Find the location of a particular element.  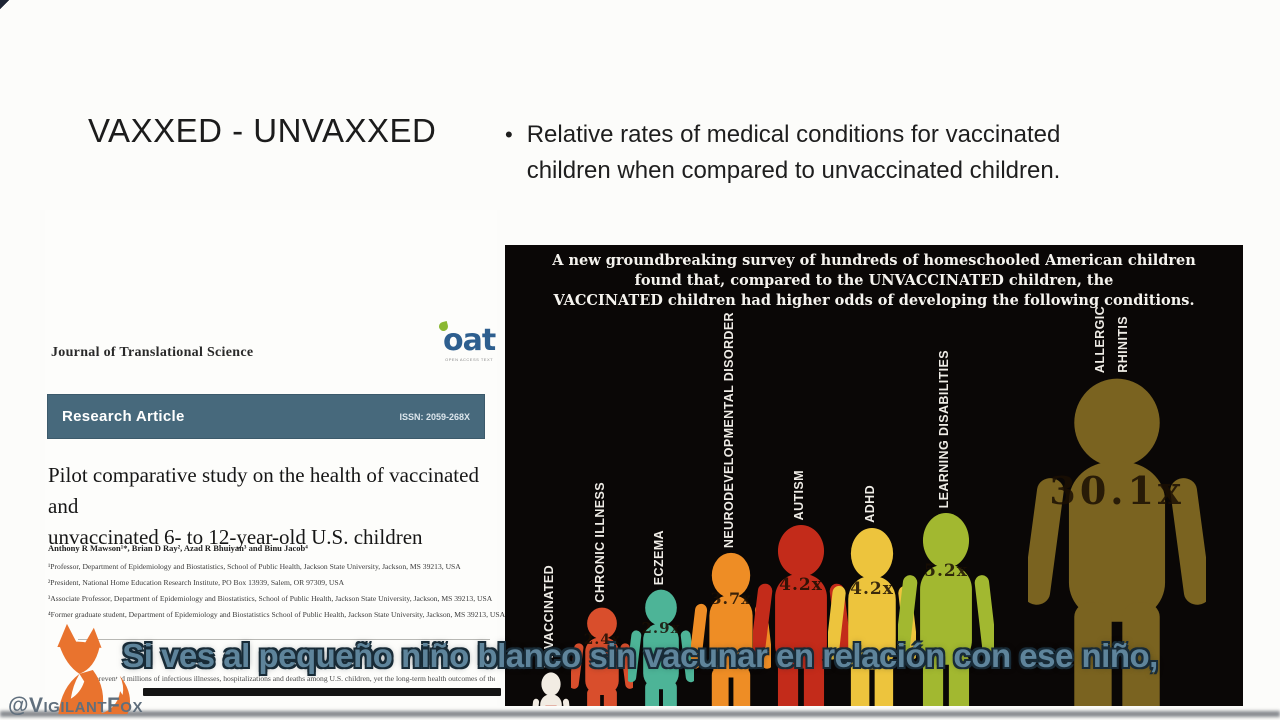

figure-label: NEURODEVELOPMENTAL DISORDER is located at coordinates (729, 429).